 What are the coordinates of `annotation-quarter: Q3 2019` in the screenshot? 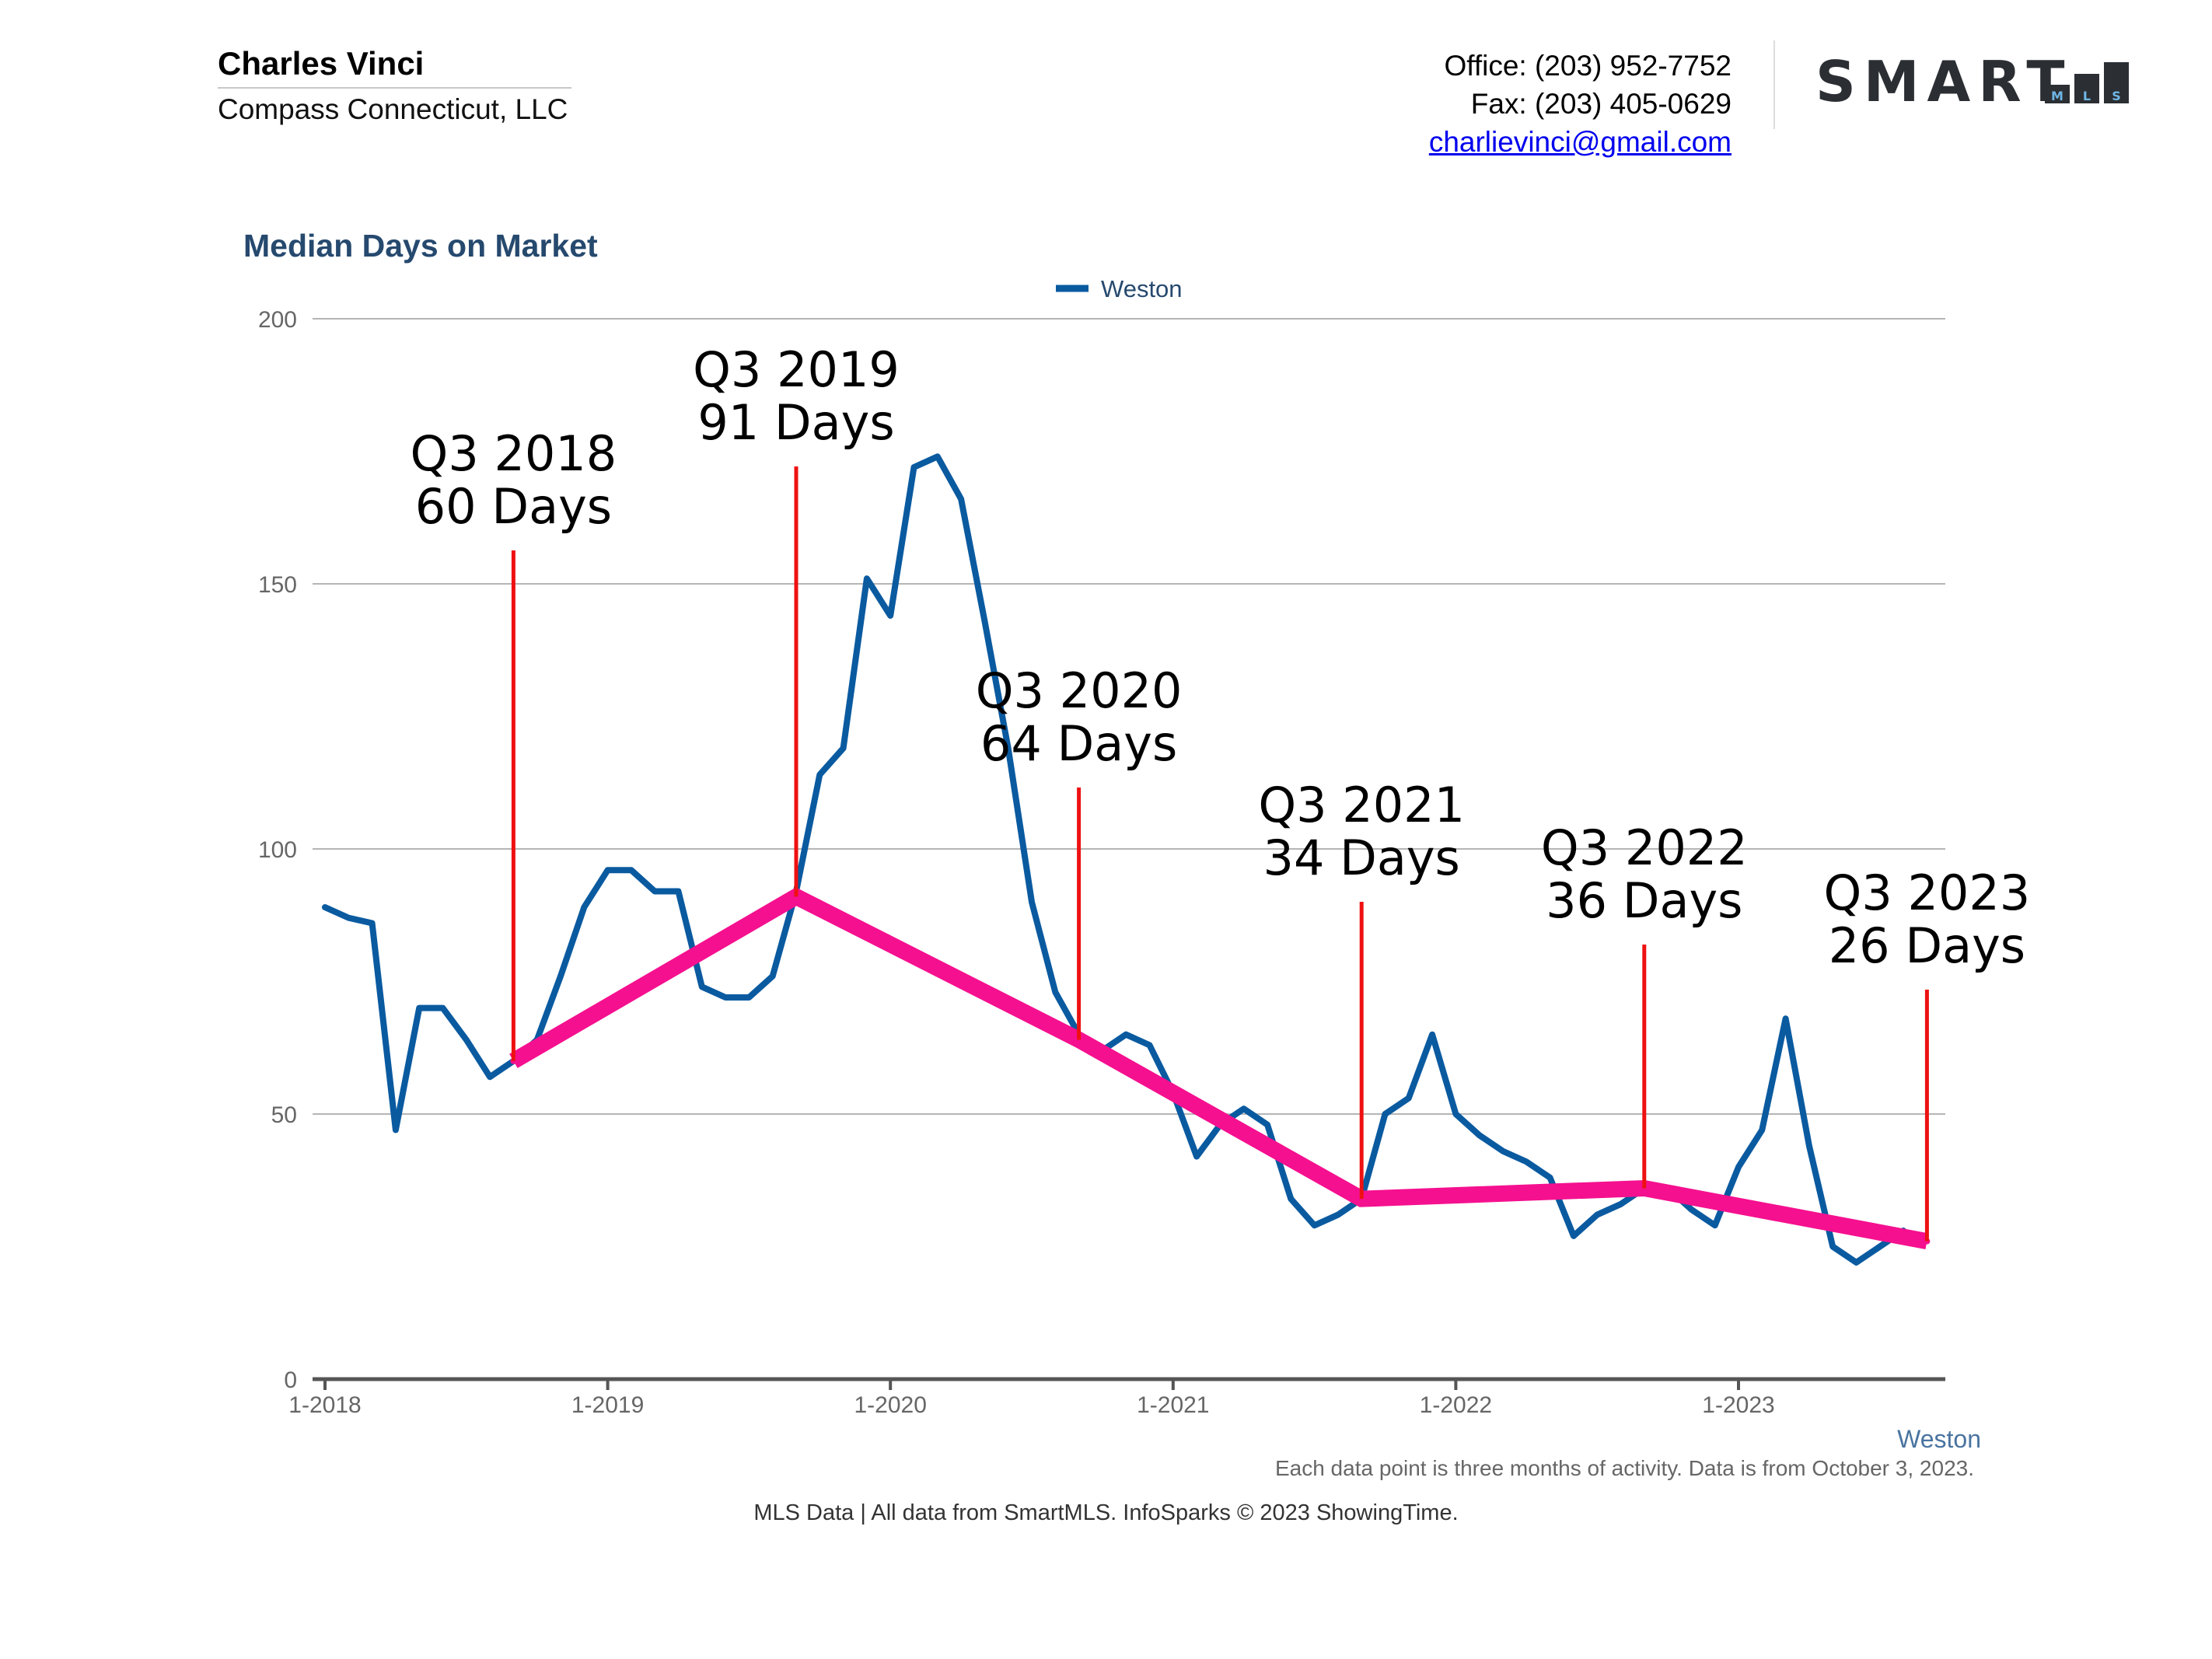 It's located at (796, 369).